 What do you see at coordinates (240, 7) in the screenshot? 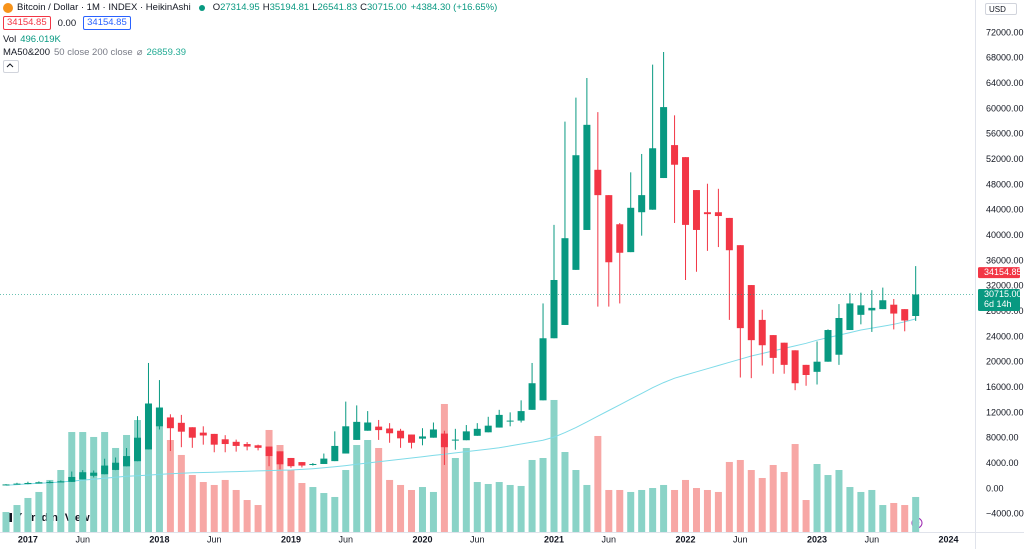
I see `ohlc-value: 27314.95` at bounding box center [240, 7].